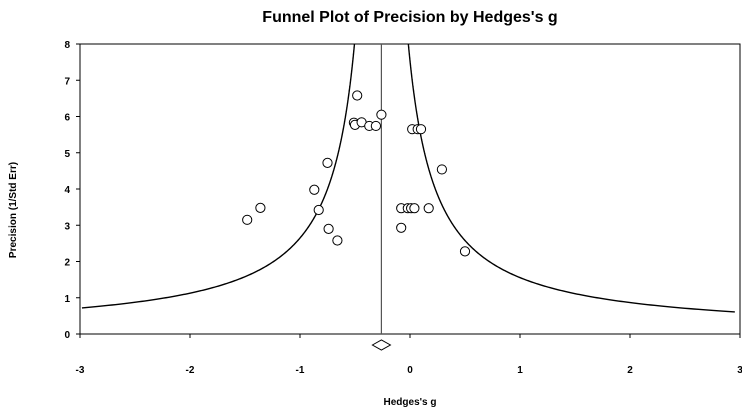 This screenshot has width=742, height=410. I want to click on study-points, so click(356, 173).